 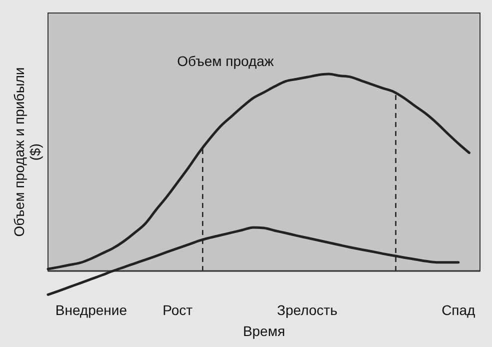 I want to click on x-axis-title: Время, so click(x=264, y=331).